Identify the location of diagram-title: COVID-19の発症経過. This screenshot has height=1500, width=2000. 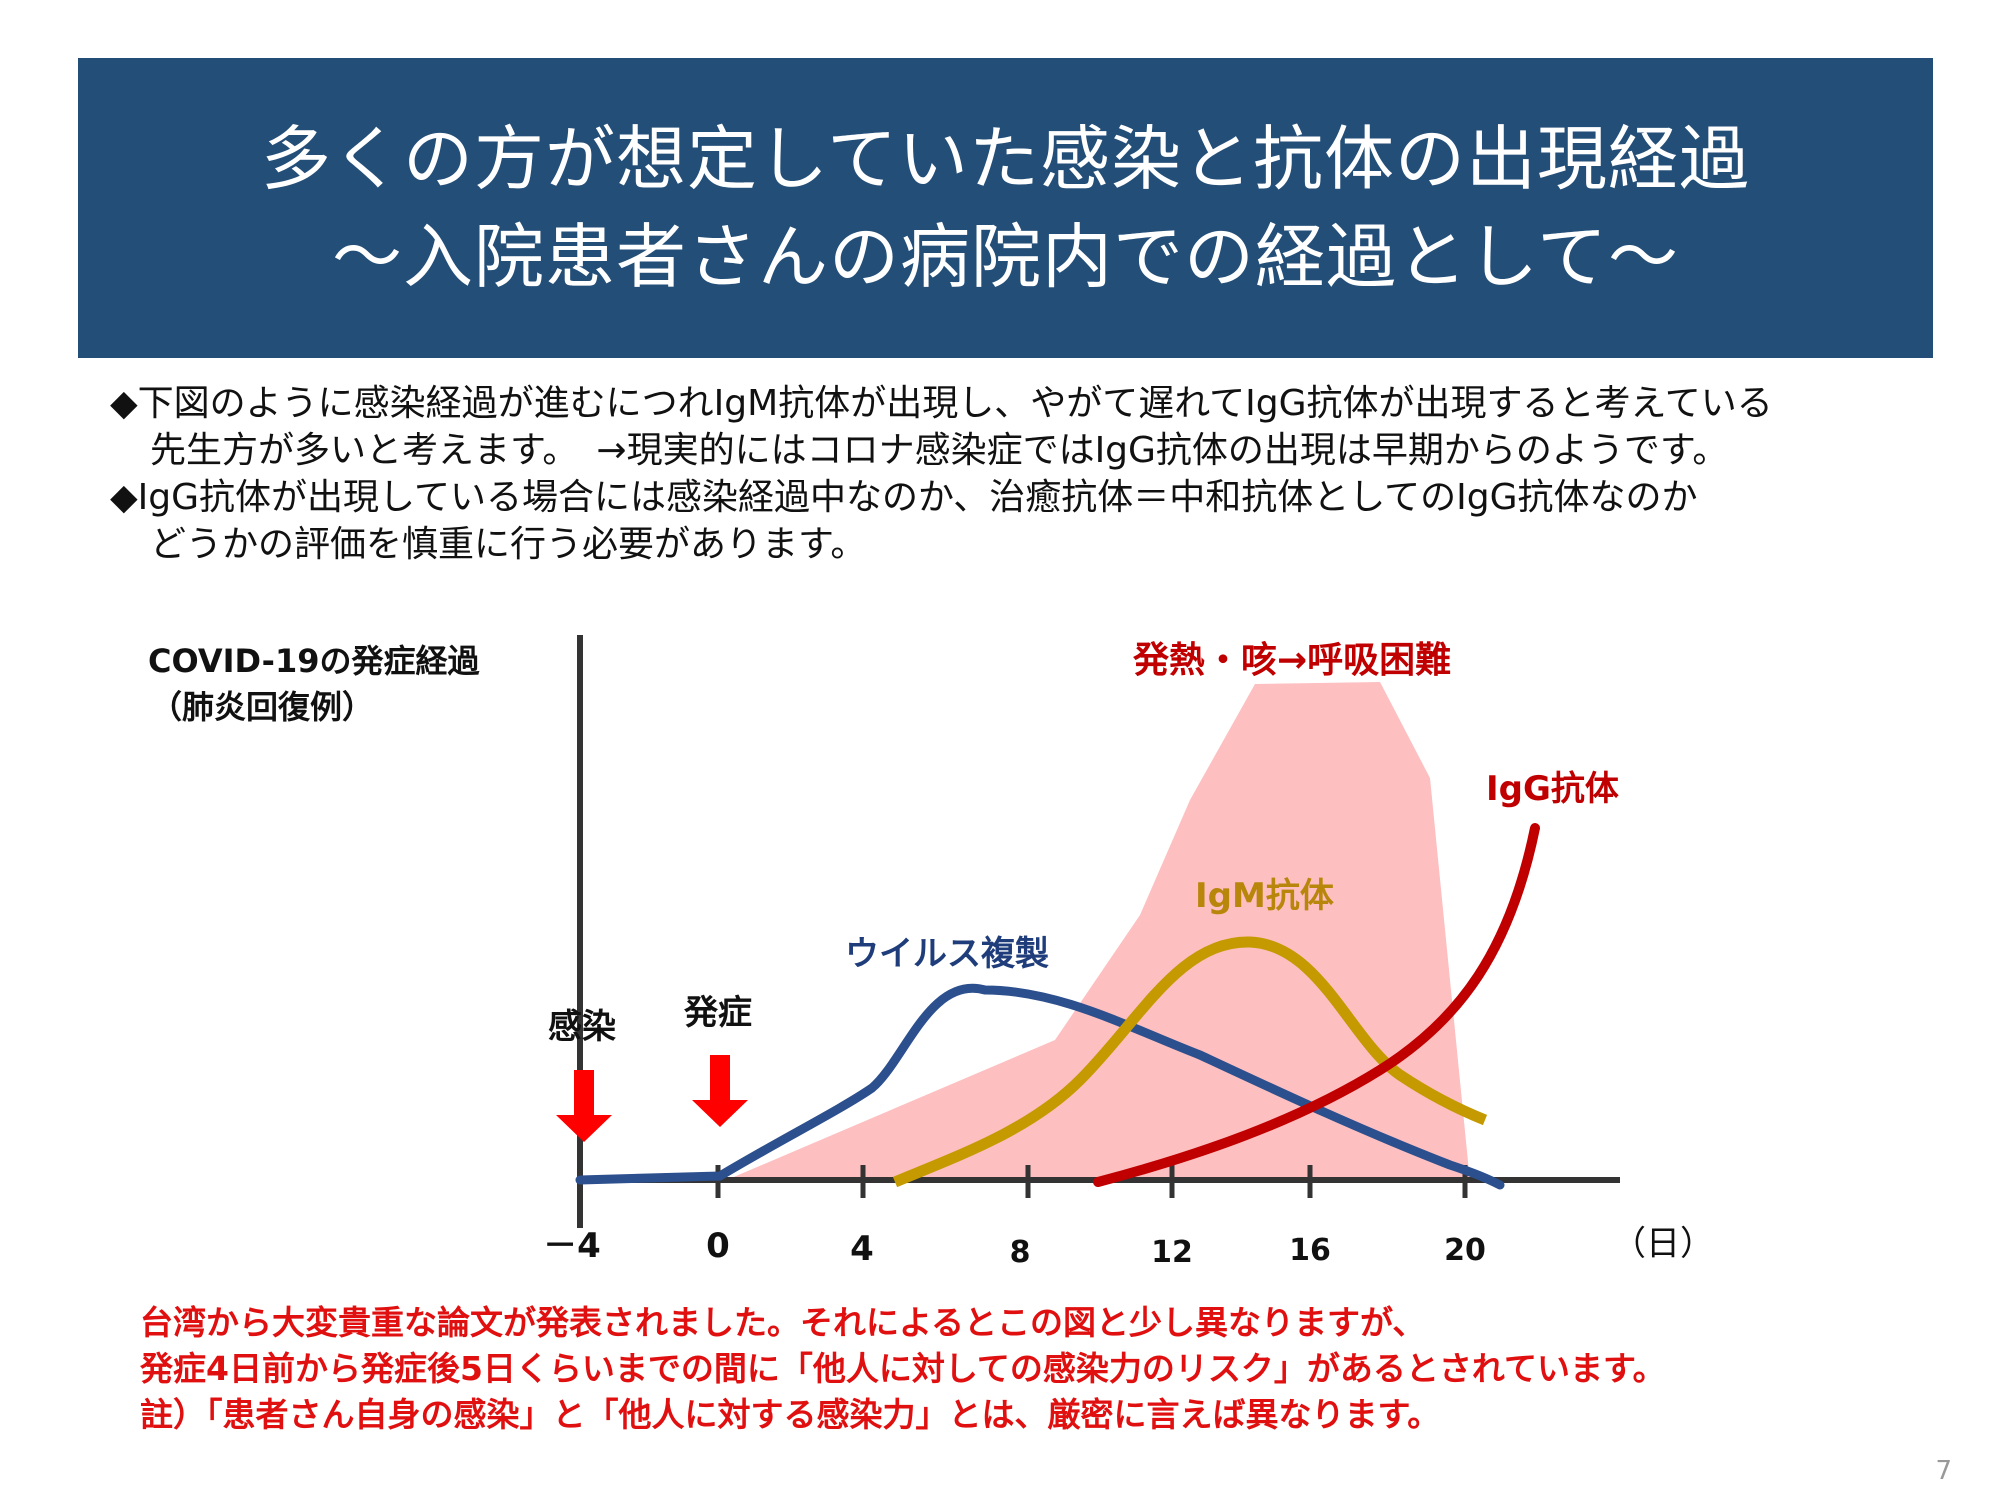
(314, 661).